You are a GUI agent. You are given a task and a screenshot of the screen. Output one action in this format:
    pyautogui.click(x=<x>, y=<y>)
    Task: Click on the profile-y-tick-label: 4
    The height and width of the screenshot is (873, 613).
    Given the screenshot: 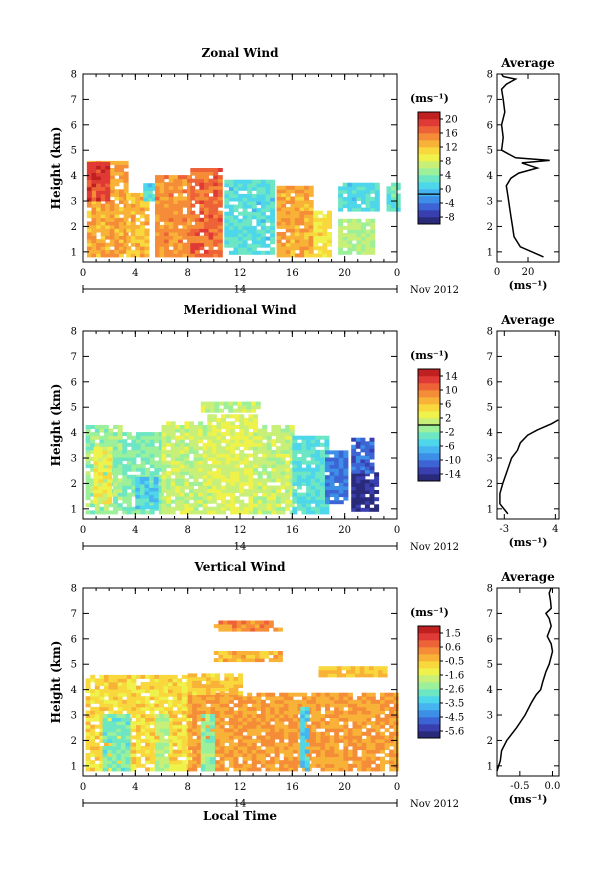 What is the action you would take?
    pyautogui.click(x=490, y=433)
    